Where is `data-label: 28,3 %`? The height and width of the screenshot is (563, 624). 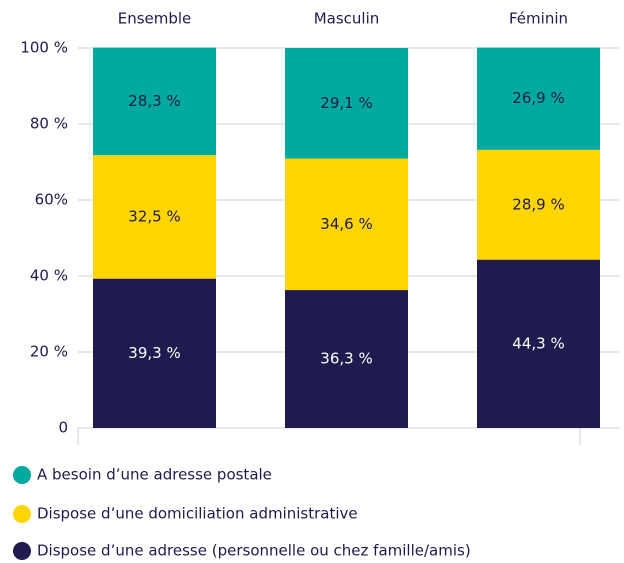
data-label: 28,3 % is located at coordinates (154, 101).